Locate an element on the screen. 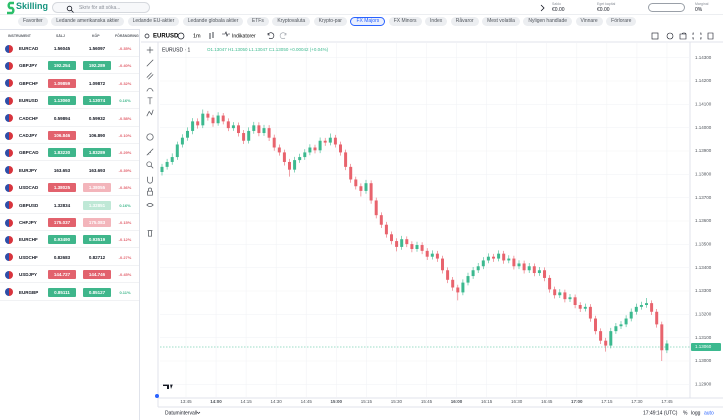 The image size is (723, 420). buy-price: 144.746 is located at coordinates (97, 275).